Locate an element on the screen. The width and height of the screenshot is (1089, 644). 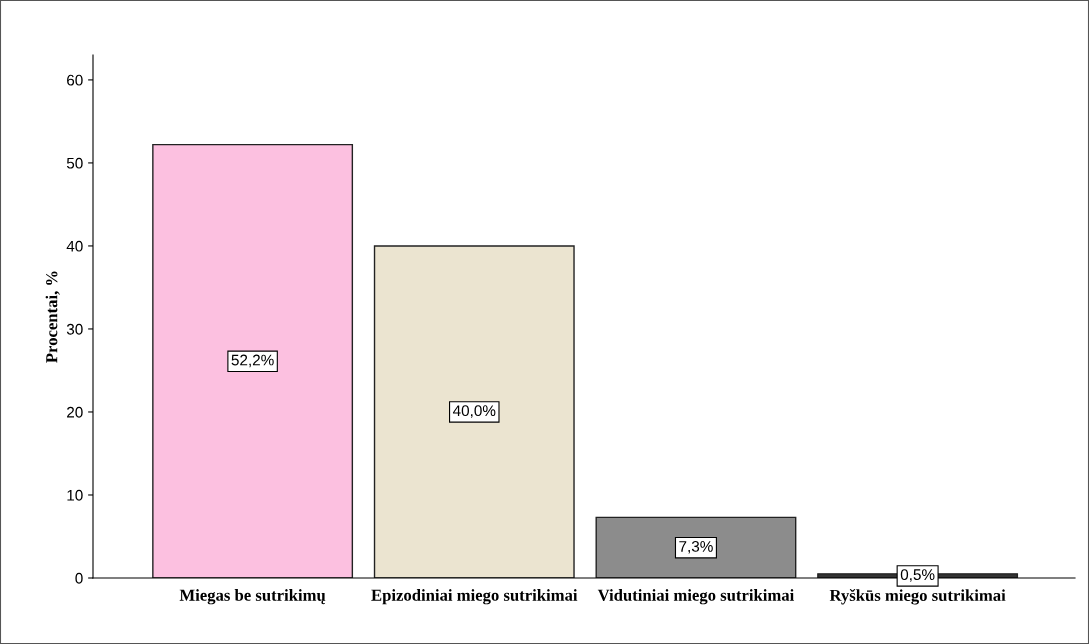
data-label: 52,2% is located at coordinates (252, 361).